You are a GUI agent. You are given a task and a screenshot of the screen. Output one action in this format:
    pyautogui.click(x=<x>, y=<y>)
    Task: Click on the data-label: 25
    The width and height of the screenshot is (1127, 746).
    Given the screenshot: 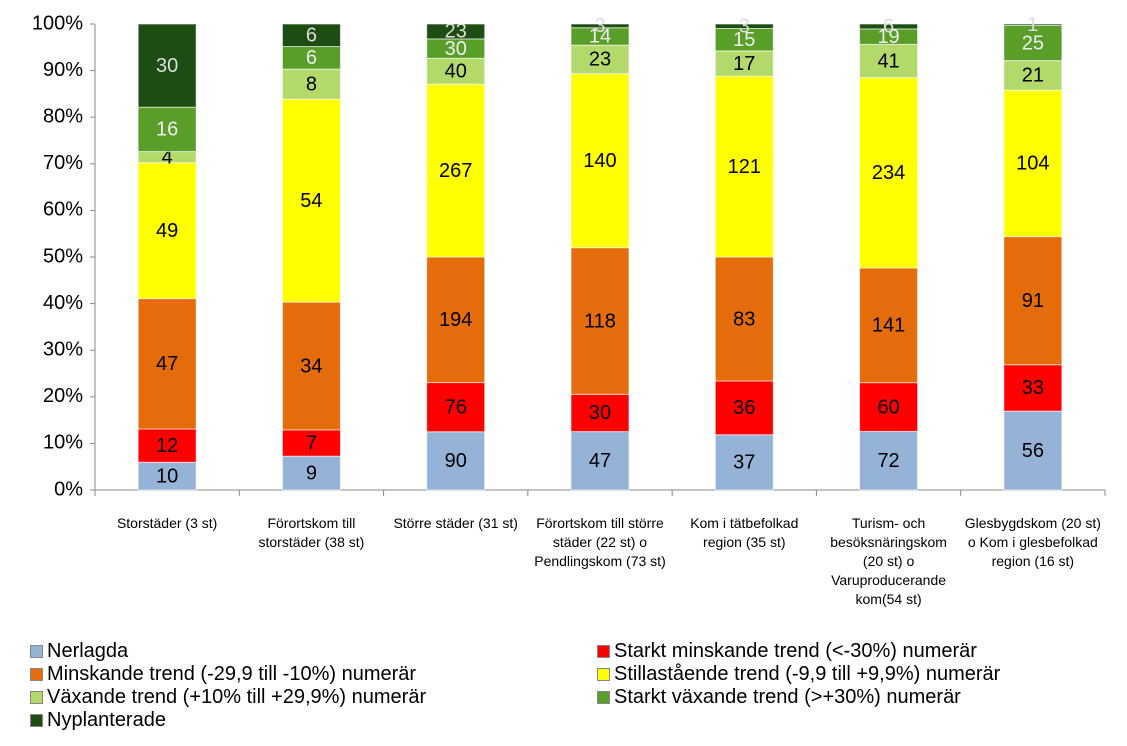 What is the action you would take?
    pyautogui.click(x=1033, y=43)
    